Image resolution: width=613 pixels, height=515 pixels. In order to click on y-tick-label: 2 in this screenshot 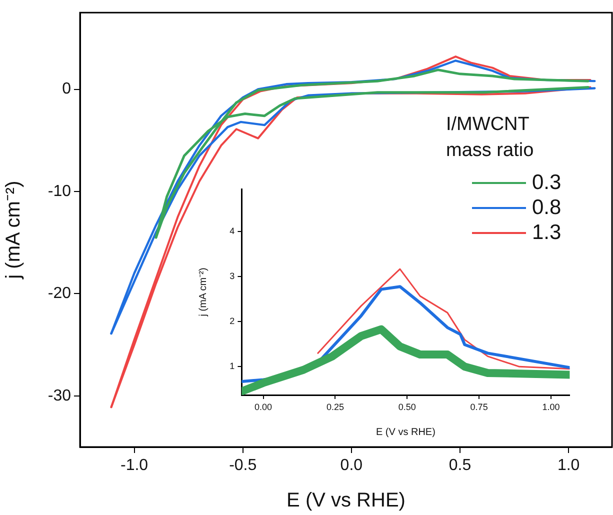, I will do `click(232, 321)`.